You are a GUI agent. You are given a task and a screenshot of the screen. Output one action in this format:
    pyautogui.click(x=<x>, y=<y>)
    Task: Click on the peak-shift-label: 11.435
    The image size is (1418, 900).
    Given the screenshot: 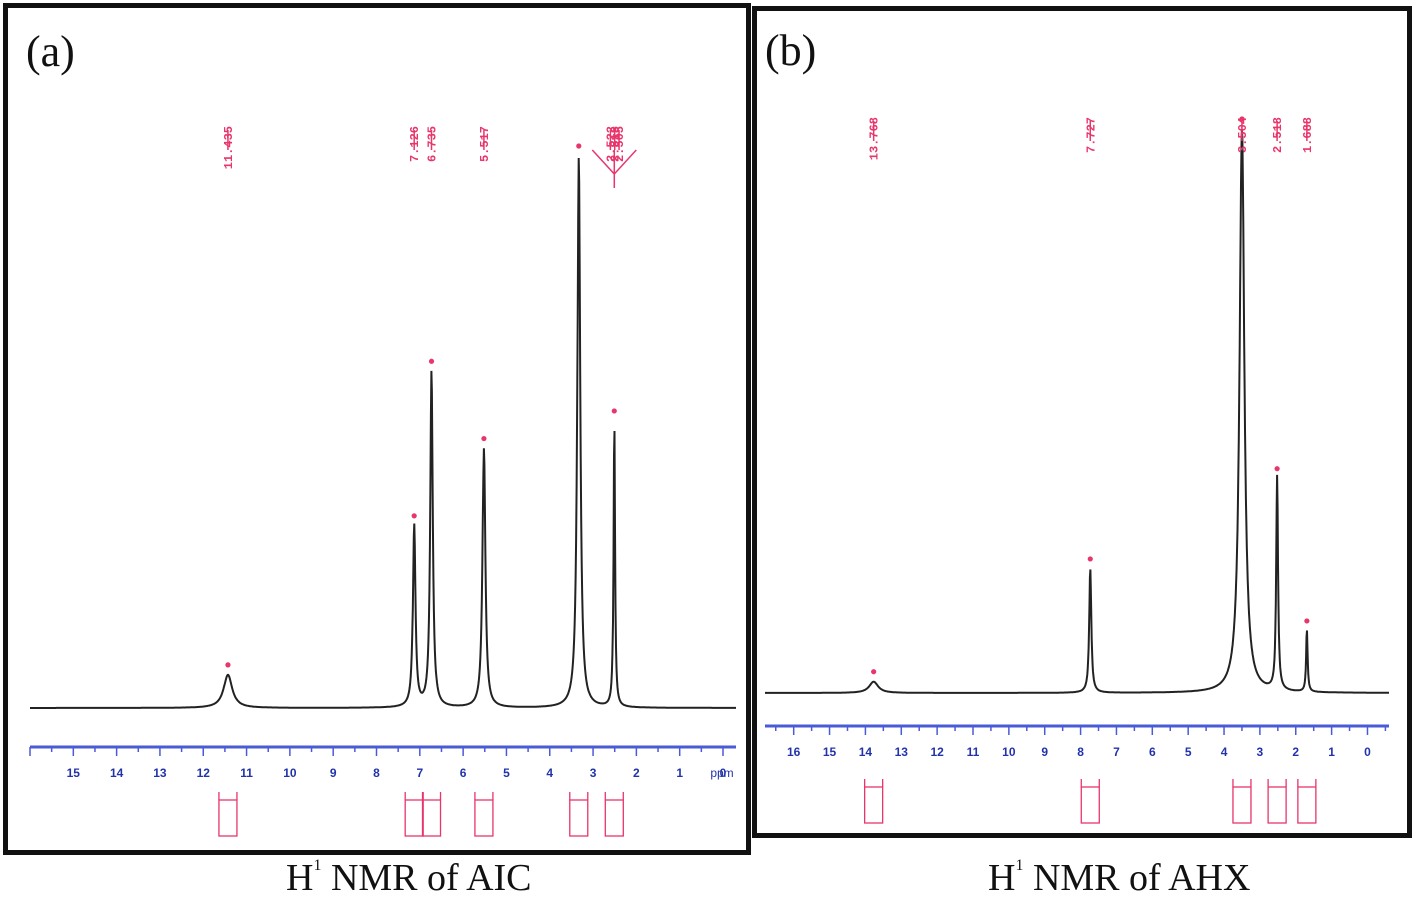 What is the action you would take?
    pyautogui.click(x=229, y=147)
    